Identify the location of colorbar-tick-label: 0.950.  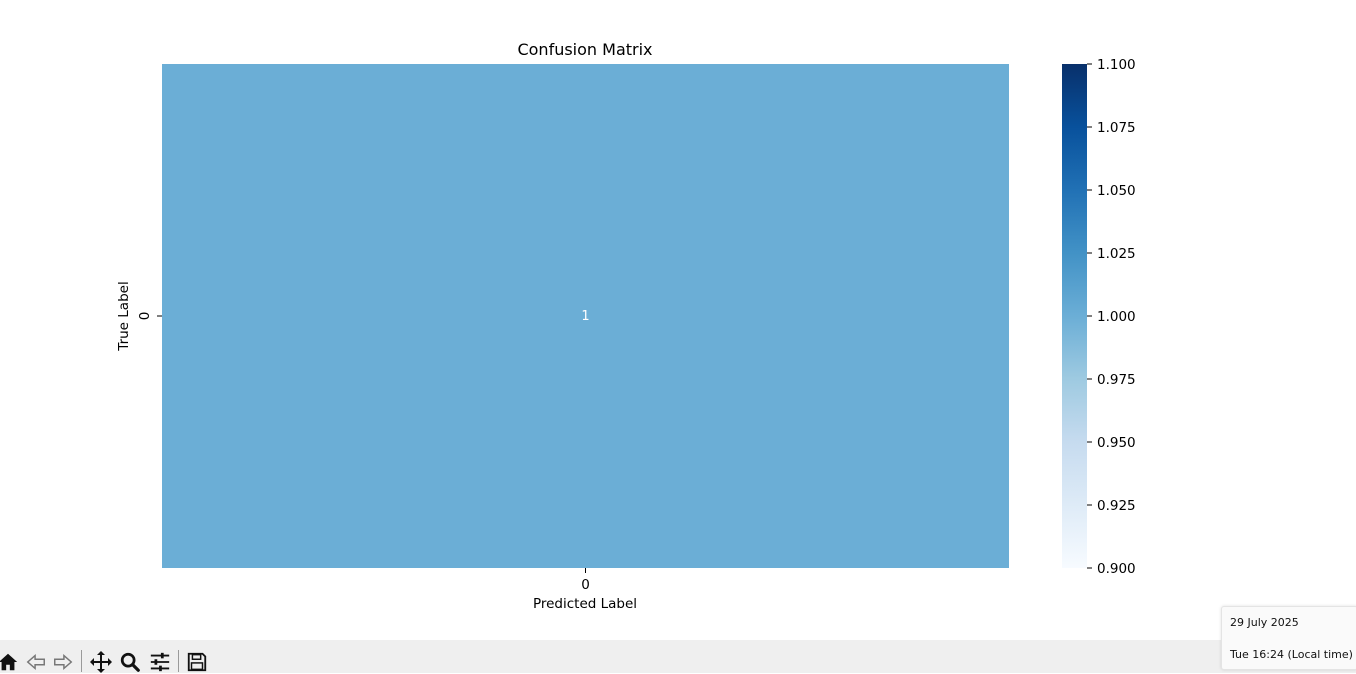
(1116, 443).